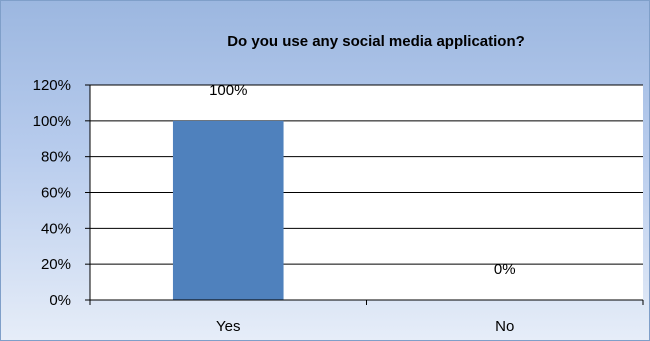 The height and width of the screenshot is (341, 650). I want to click on y-tick-label: 0%, so click(60, 300).